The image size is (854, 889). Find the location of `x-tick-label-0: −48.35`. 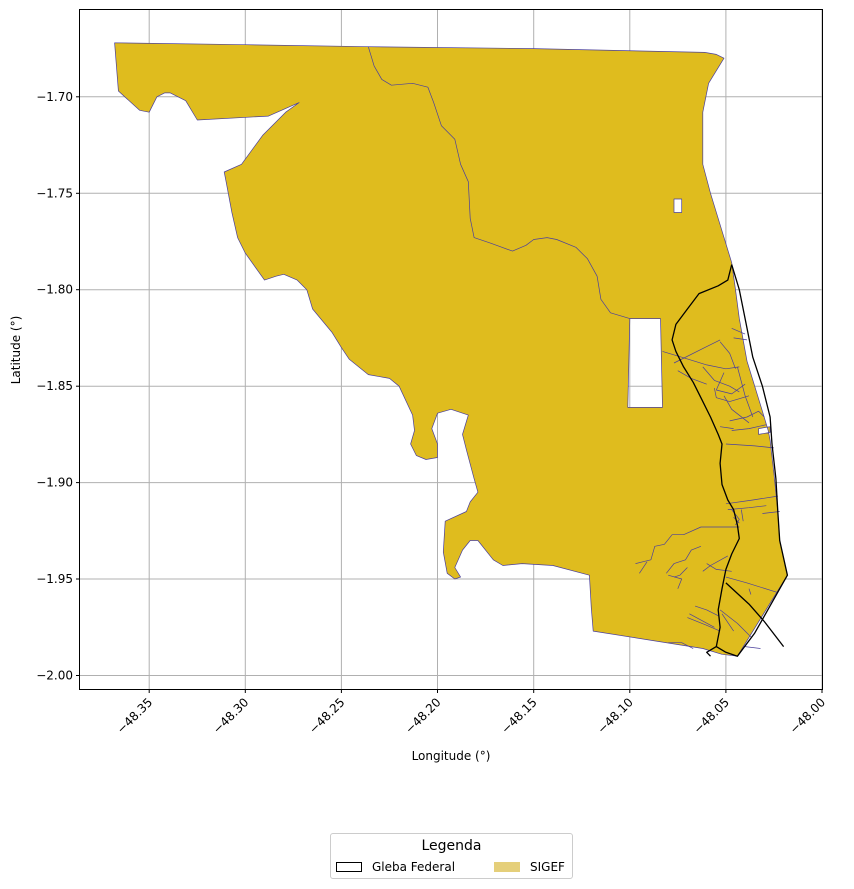

x-tick-label-0: −48.35 is located at coordinates (134, 715).